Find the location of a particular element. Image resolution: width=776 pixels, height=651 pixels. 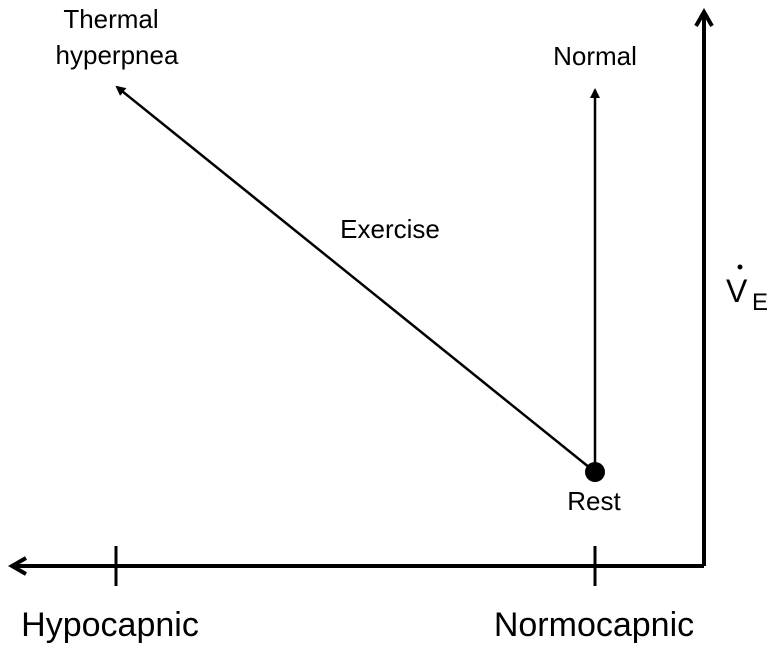

rest-point is located at coordinates (595, 472).